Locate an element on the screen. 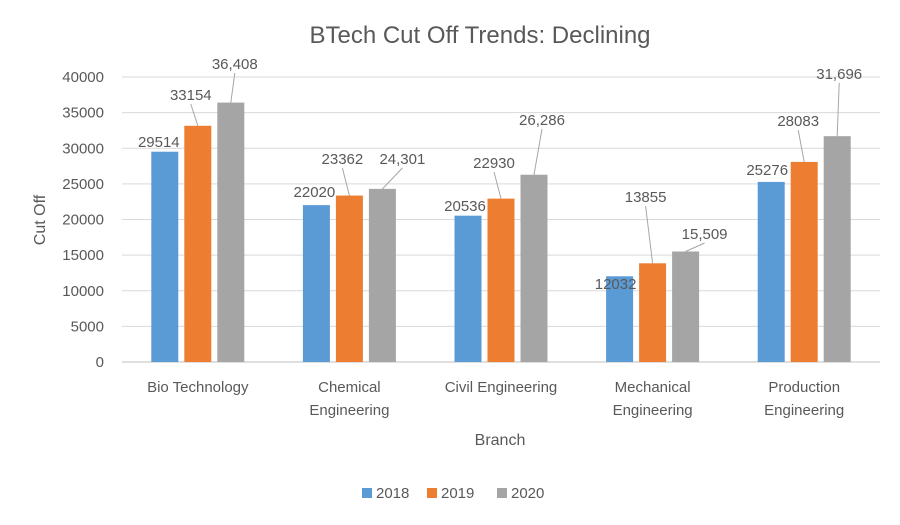 The width and height of the screenshot is (900, 525). data-label: 26,286 is located at coordinates (542, 120).